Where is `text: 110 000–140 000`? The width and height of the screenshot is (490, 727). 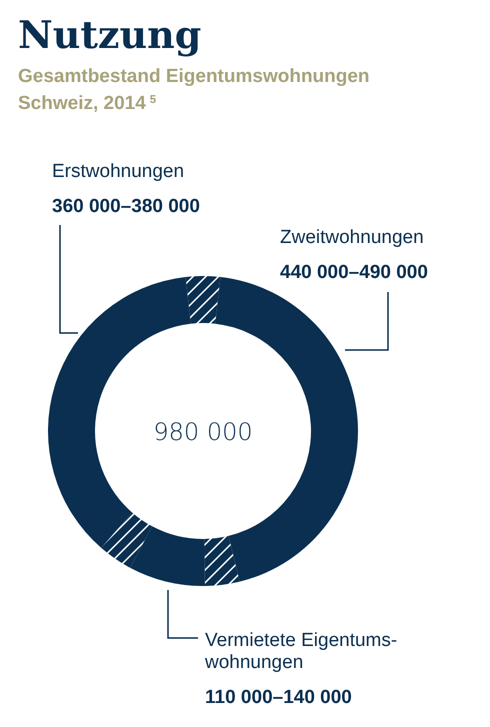 text: 110 000–140 000 is located at coordinates (278, 697).